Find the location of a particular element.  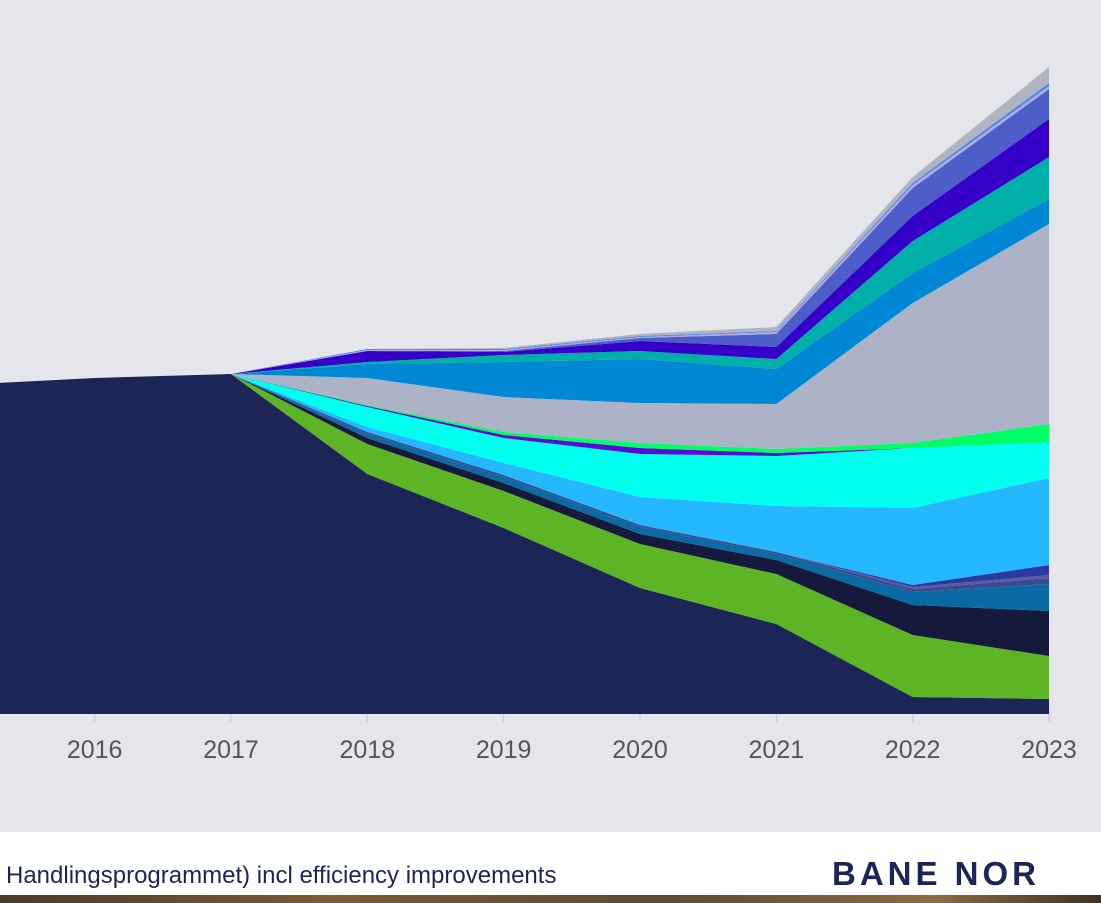

logo-text: BANE NOR is located at coordinates (936, 872).